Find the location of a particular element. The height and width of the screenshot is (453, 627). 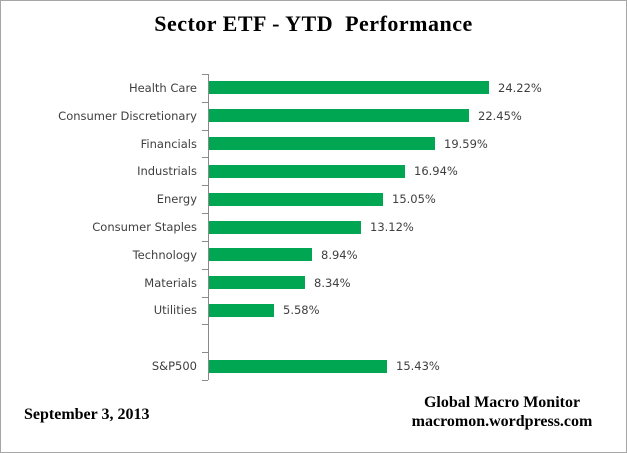

bar-s-p500 is located at coordinates (298, 366).